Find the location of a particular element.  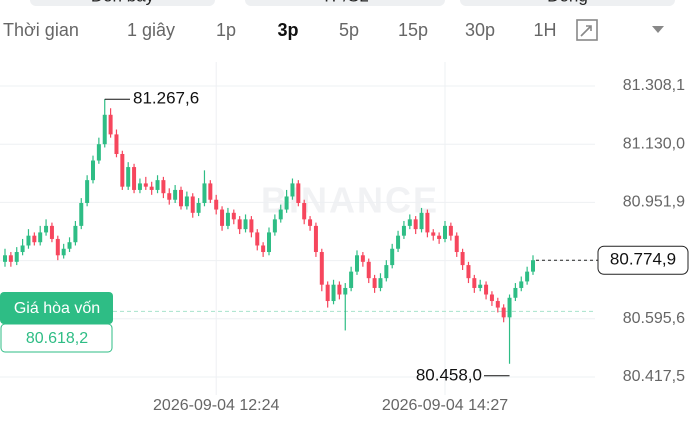

header-button-label: Đóng is located at coordinates (567, 2).